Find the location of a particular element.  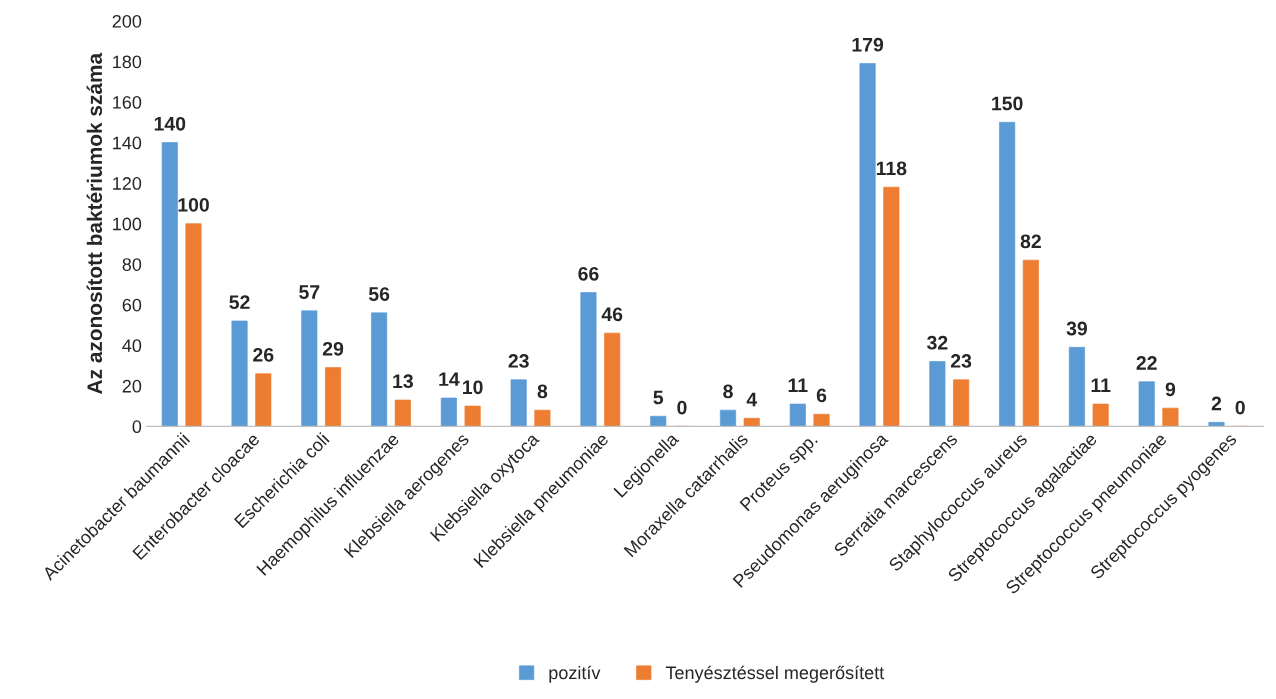

legend-label: pozitív is located at coordinates (575, 674).